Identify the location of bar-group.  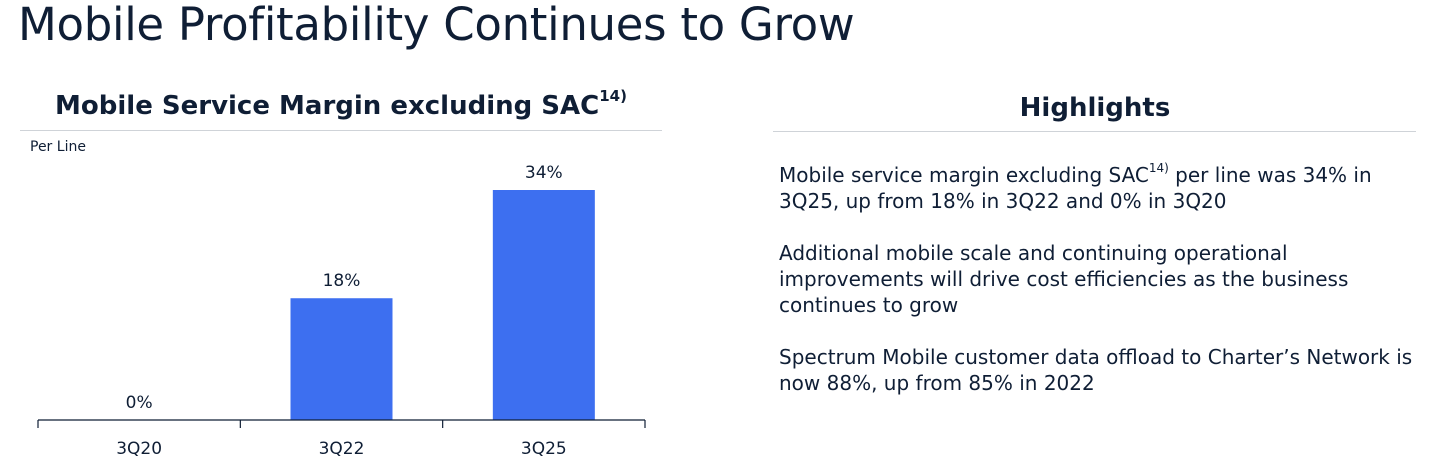
(442, 305).